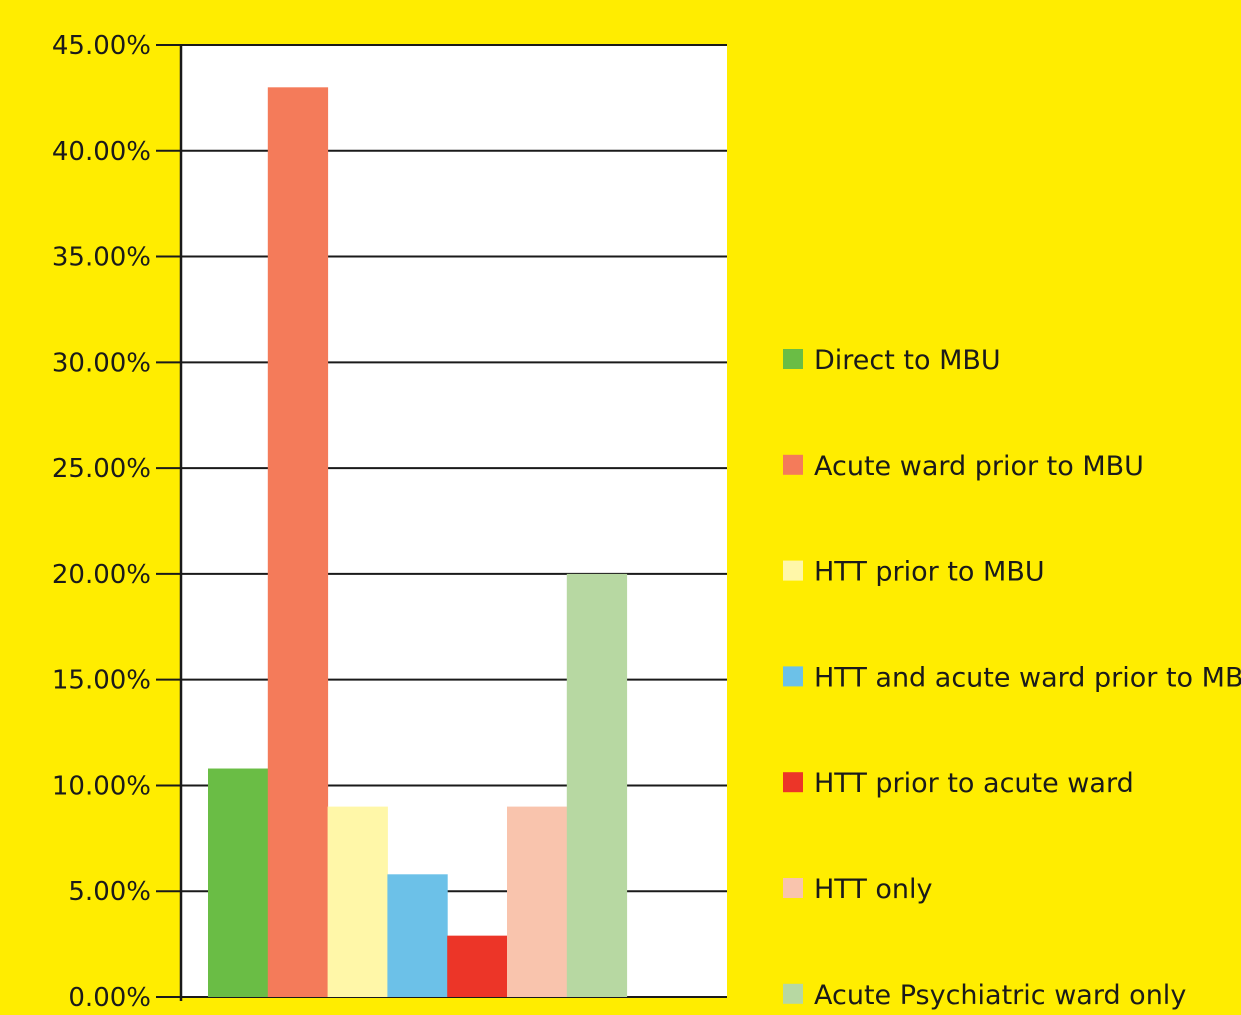  Describe the element at coordinates (873, 889) in the screenshot. I see `legend-label: HTT only` at that location.